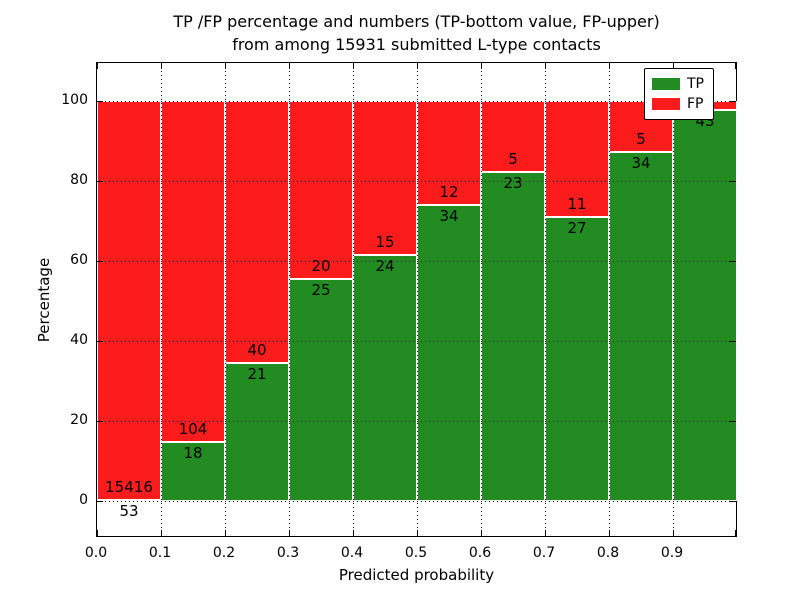 The image size is (800, 600). Describe the element at coordinates (321, 265) in the screenshot. I see `fp-count-label-3: 20` at that location.